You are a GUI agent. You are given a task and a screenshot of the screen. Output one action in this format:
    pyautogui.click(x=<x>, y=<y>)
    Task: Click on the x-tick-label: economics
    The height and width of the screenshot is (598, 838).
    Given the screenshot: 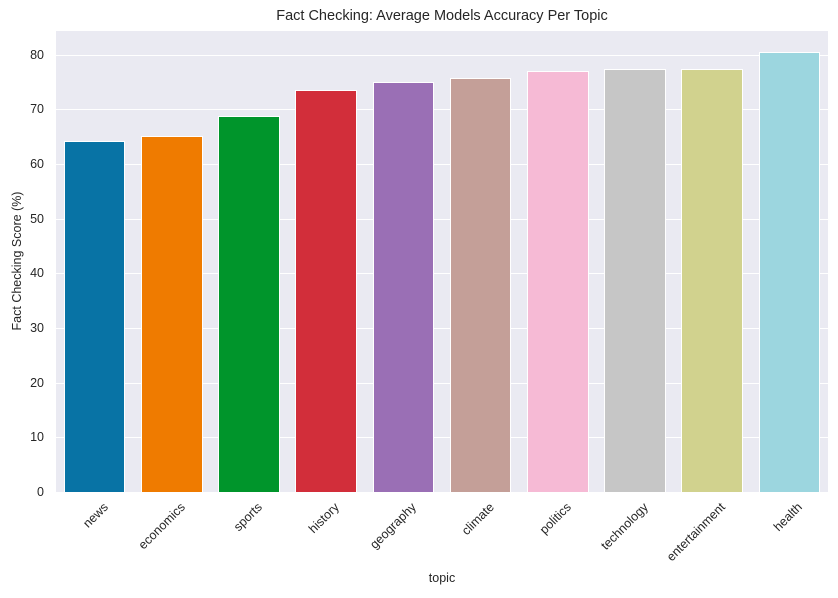 What is the action you would take?
    pyautogui.click(x=161, y=526)
    